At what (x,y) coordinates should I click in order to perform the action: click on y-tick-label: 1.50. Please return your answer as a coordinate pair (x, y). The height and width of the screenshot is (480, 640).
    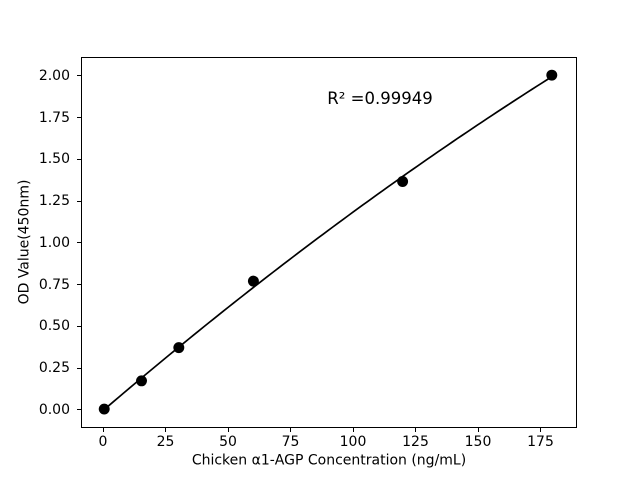
    Looking at the image, I should click on (54, 159).